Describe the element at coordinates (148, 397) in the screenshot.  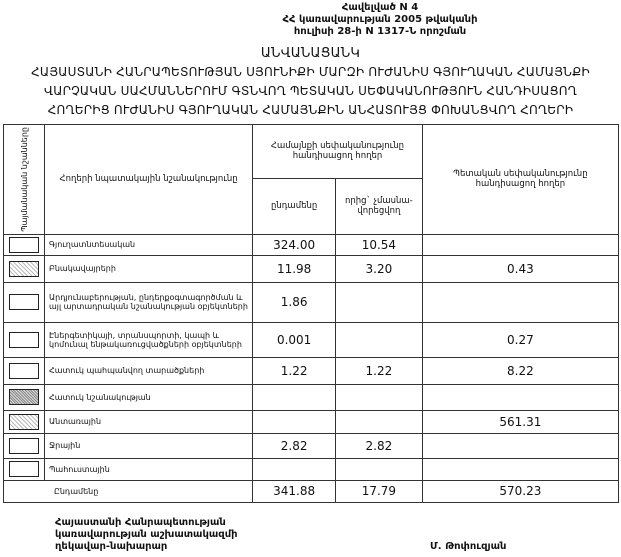
I see `land-purpose: Հատուկ նշանակության` at that location.